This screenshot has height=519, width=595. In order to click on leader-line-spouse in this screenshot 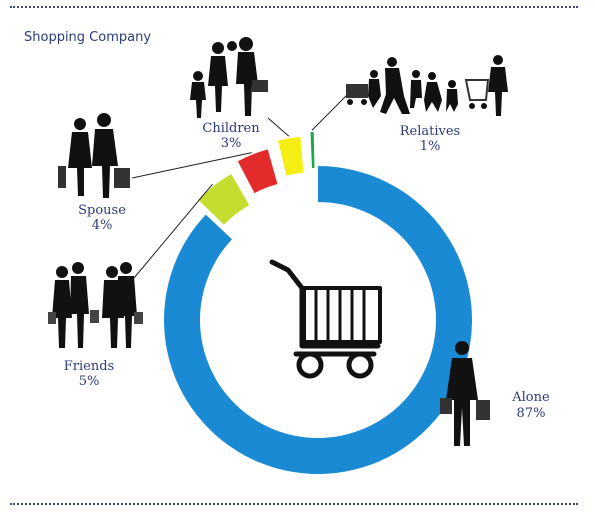, I will do `click(191, 165)`.